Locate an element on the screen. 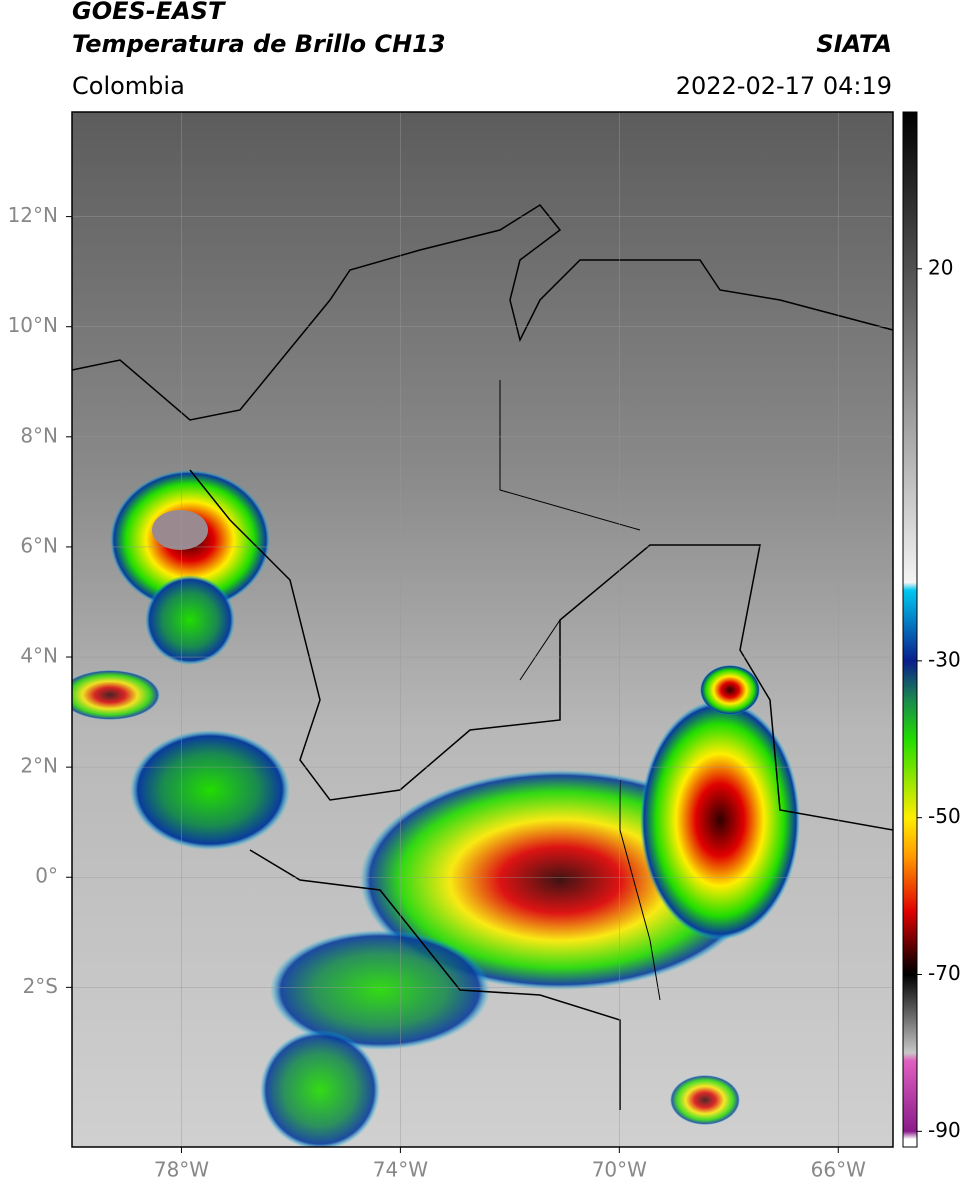 The image size is (966, 1190). source: SIATA is located at coordinates (854, 44).